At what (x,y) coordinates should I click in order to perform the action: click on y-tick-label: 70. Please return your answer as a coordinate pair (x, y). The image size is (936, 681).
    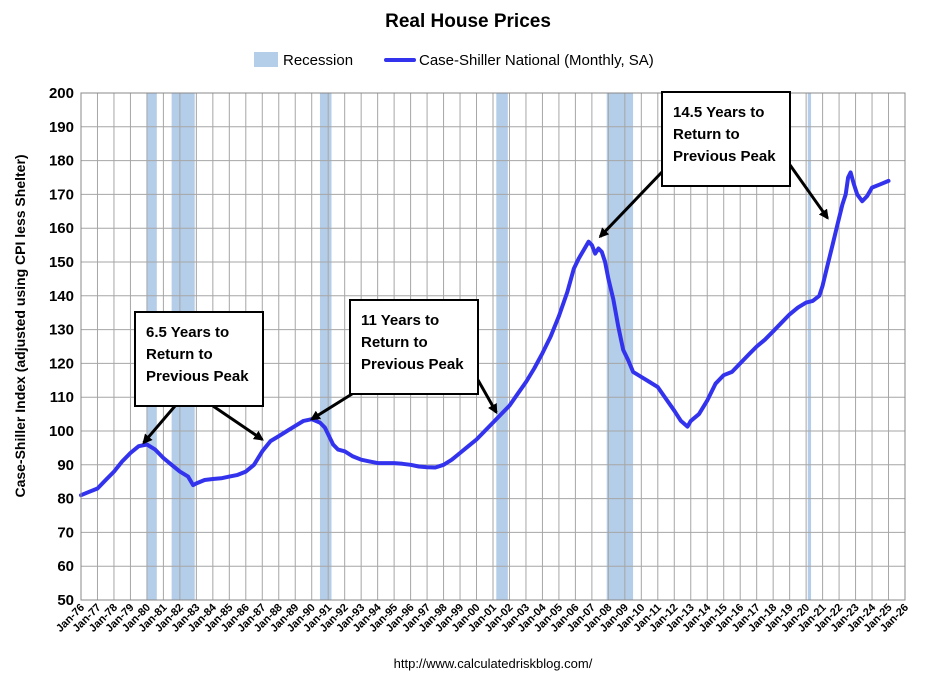
    Looking at the image, I should click on (65, 532).